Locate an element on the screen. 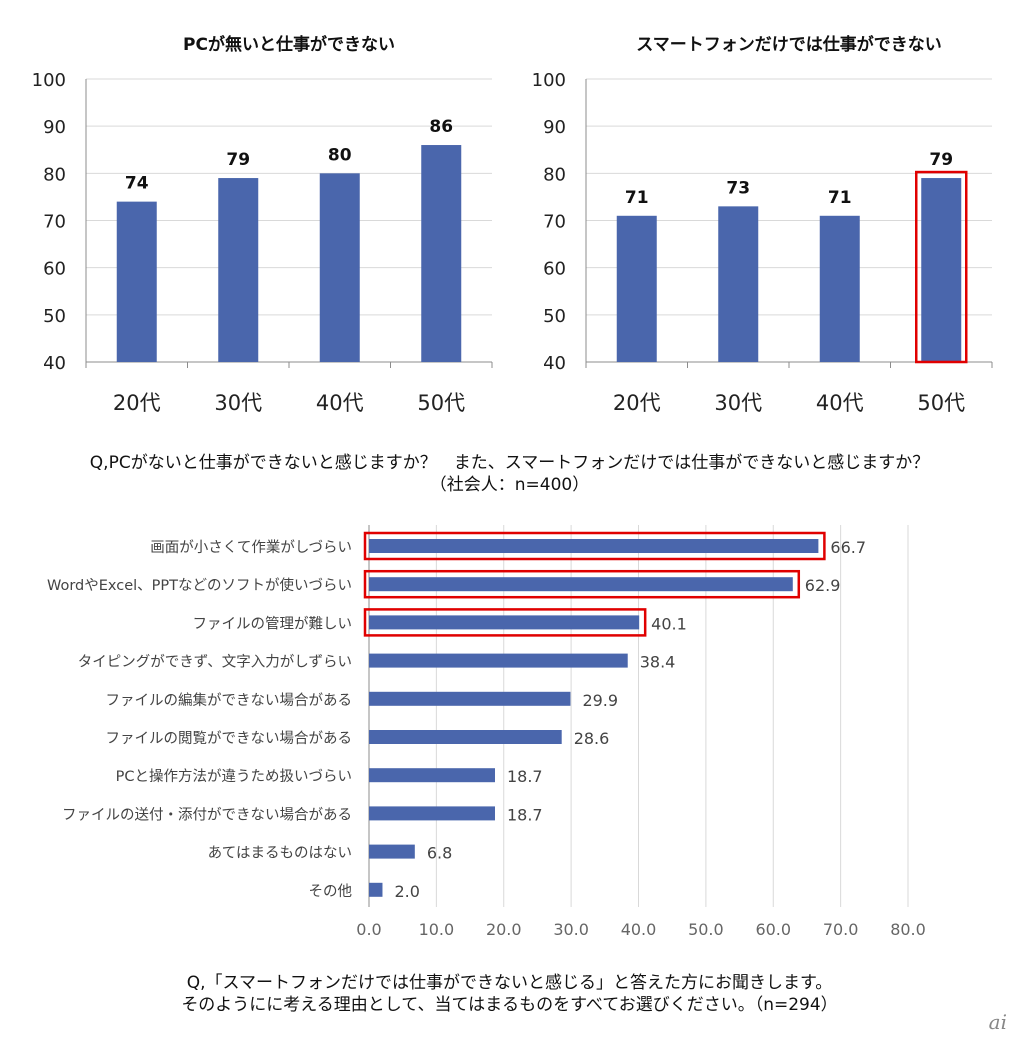 The height and width of the screenshot is (1040, 1019). category-label: ファイルの編集ができない場合がある is located at coordinates (229, 700).